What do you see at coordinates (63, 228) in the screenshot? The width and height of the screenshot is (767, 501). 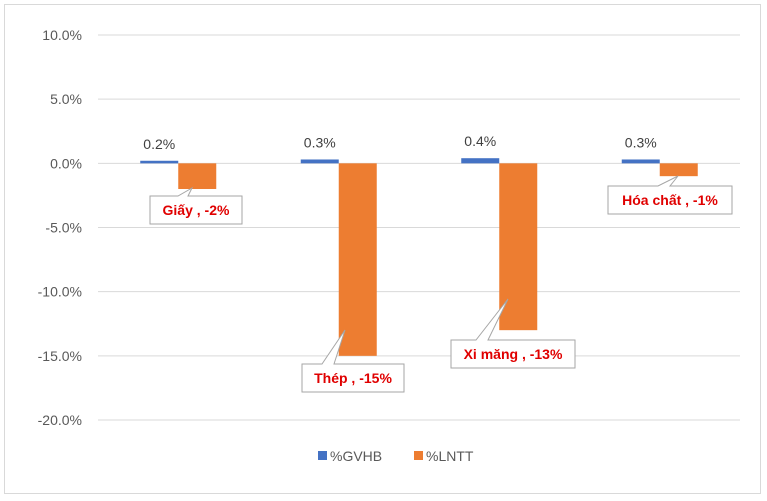 I see `y-tick-label: -5.0%` at bounding box center [63, 228].